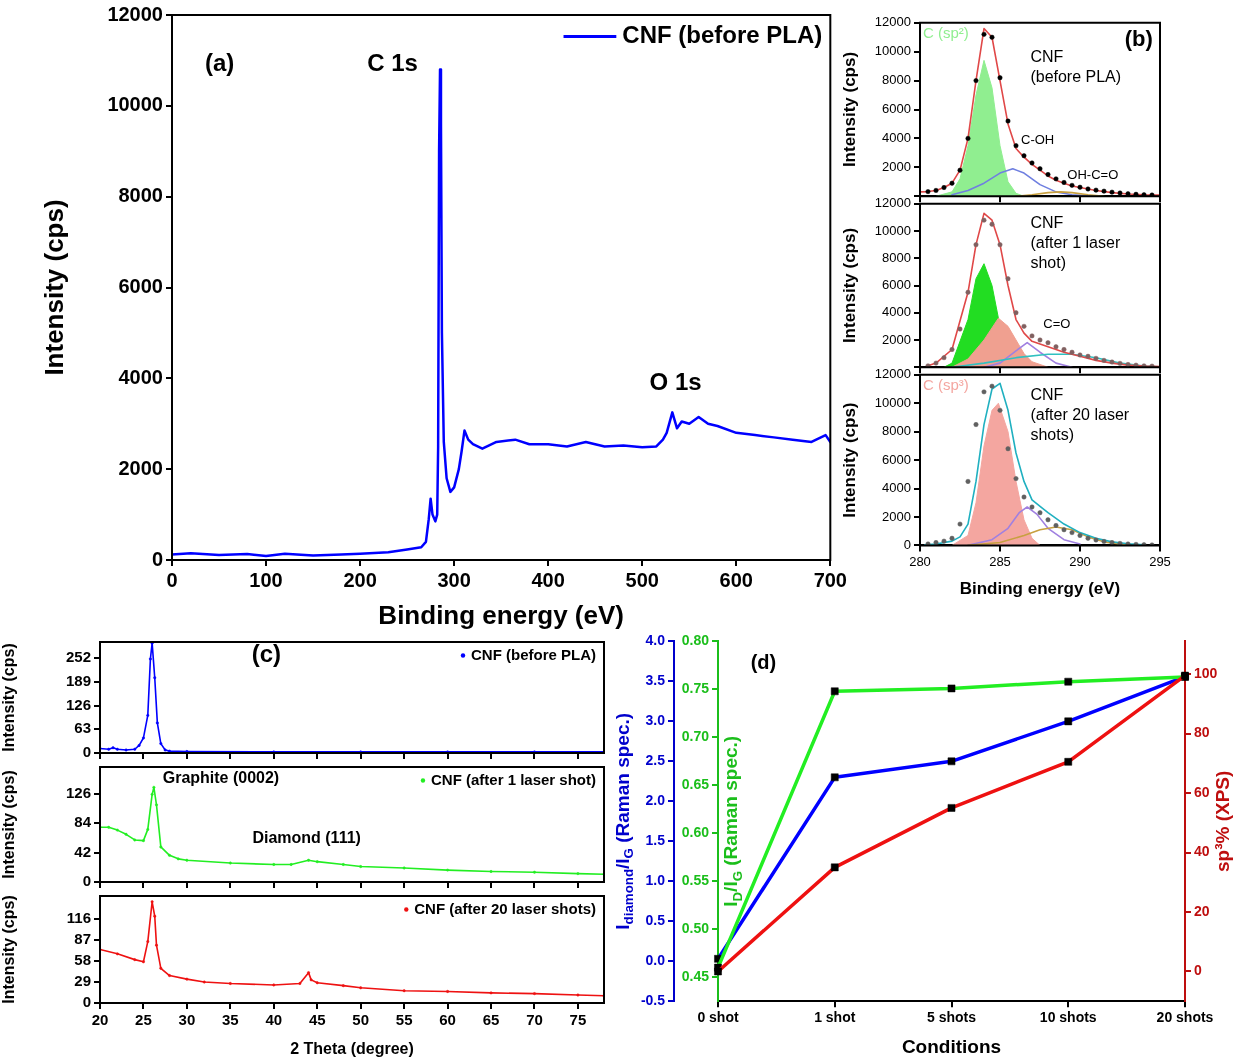  I want to click on y-tick-label: 0.5, so click(655, 920).